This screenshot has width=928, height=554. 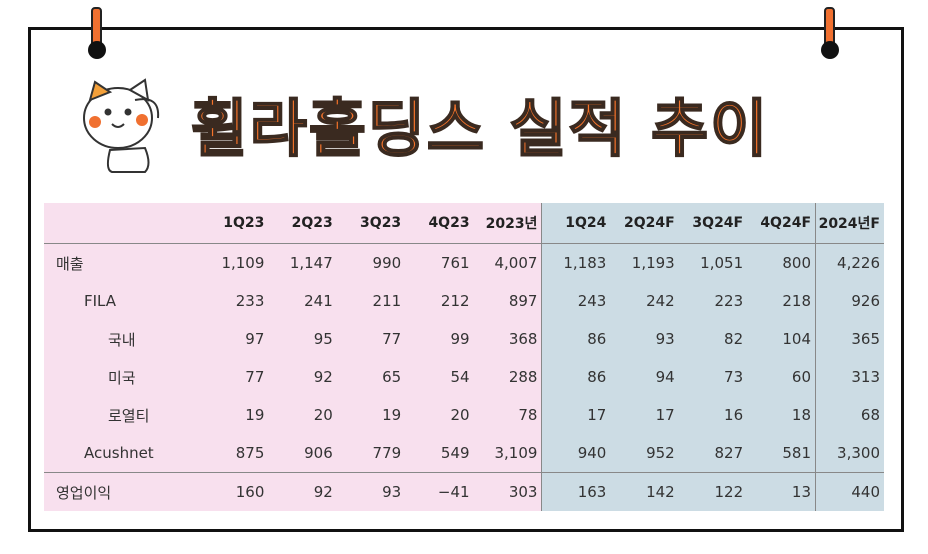 What do you see at coordinates (121, 125) in the screenshot?
I see `cat-icon` at bounding box center [121, 125].